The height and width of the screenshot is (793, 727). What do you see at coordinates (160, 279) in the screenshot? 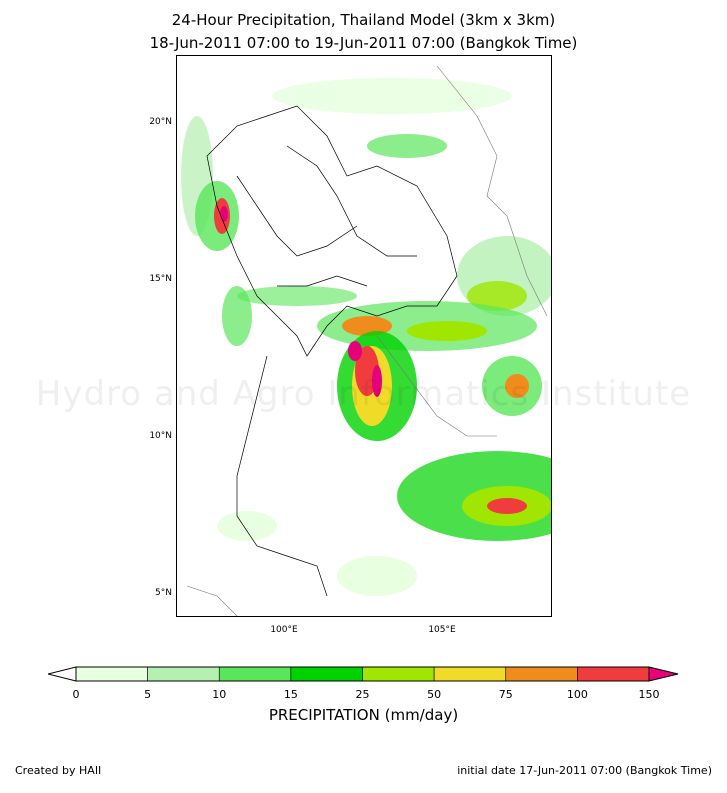
I see `lat-label-15n: 15°N` at bounding box center [160, 279].